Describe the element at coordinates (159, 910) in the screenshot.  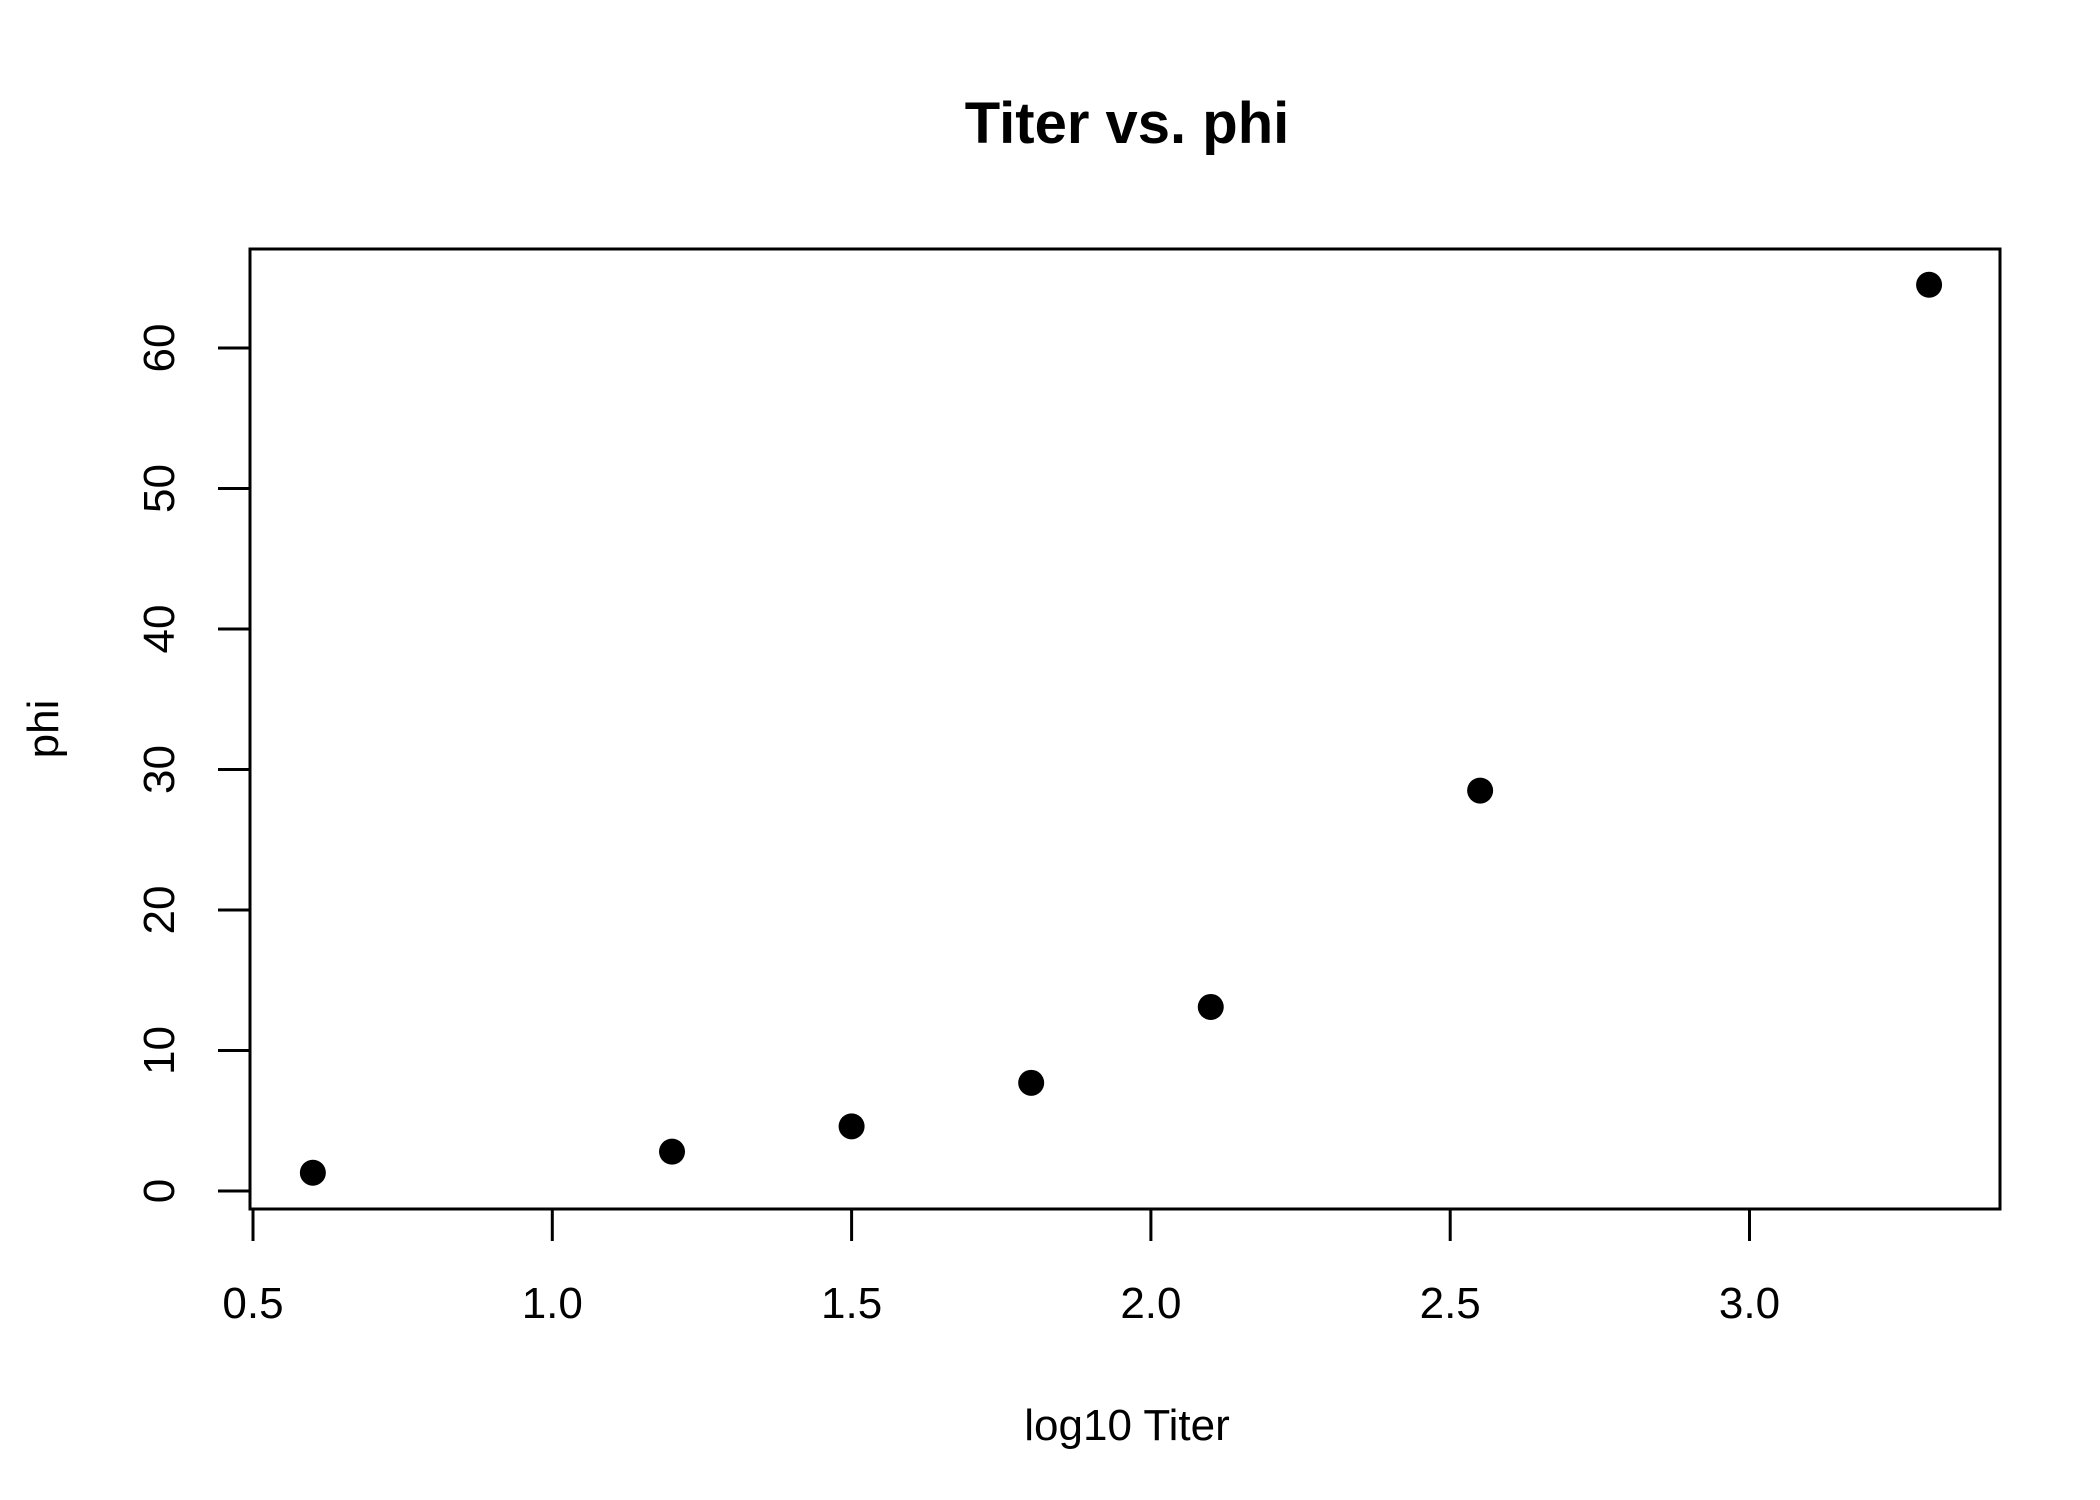
I see `y-tick-label: 20` at that location.